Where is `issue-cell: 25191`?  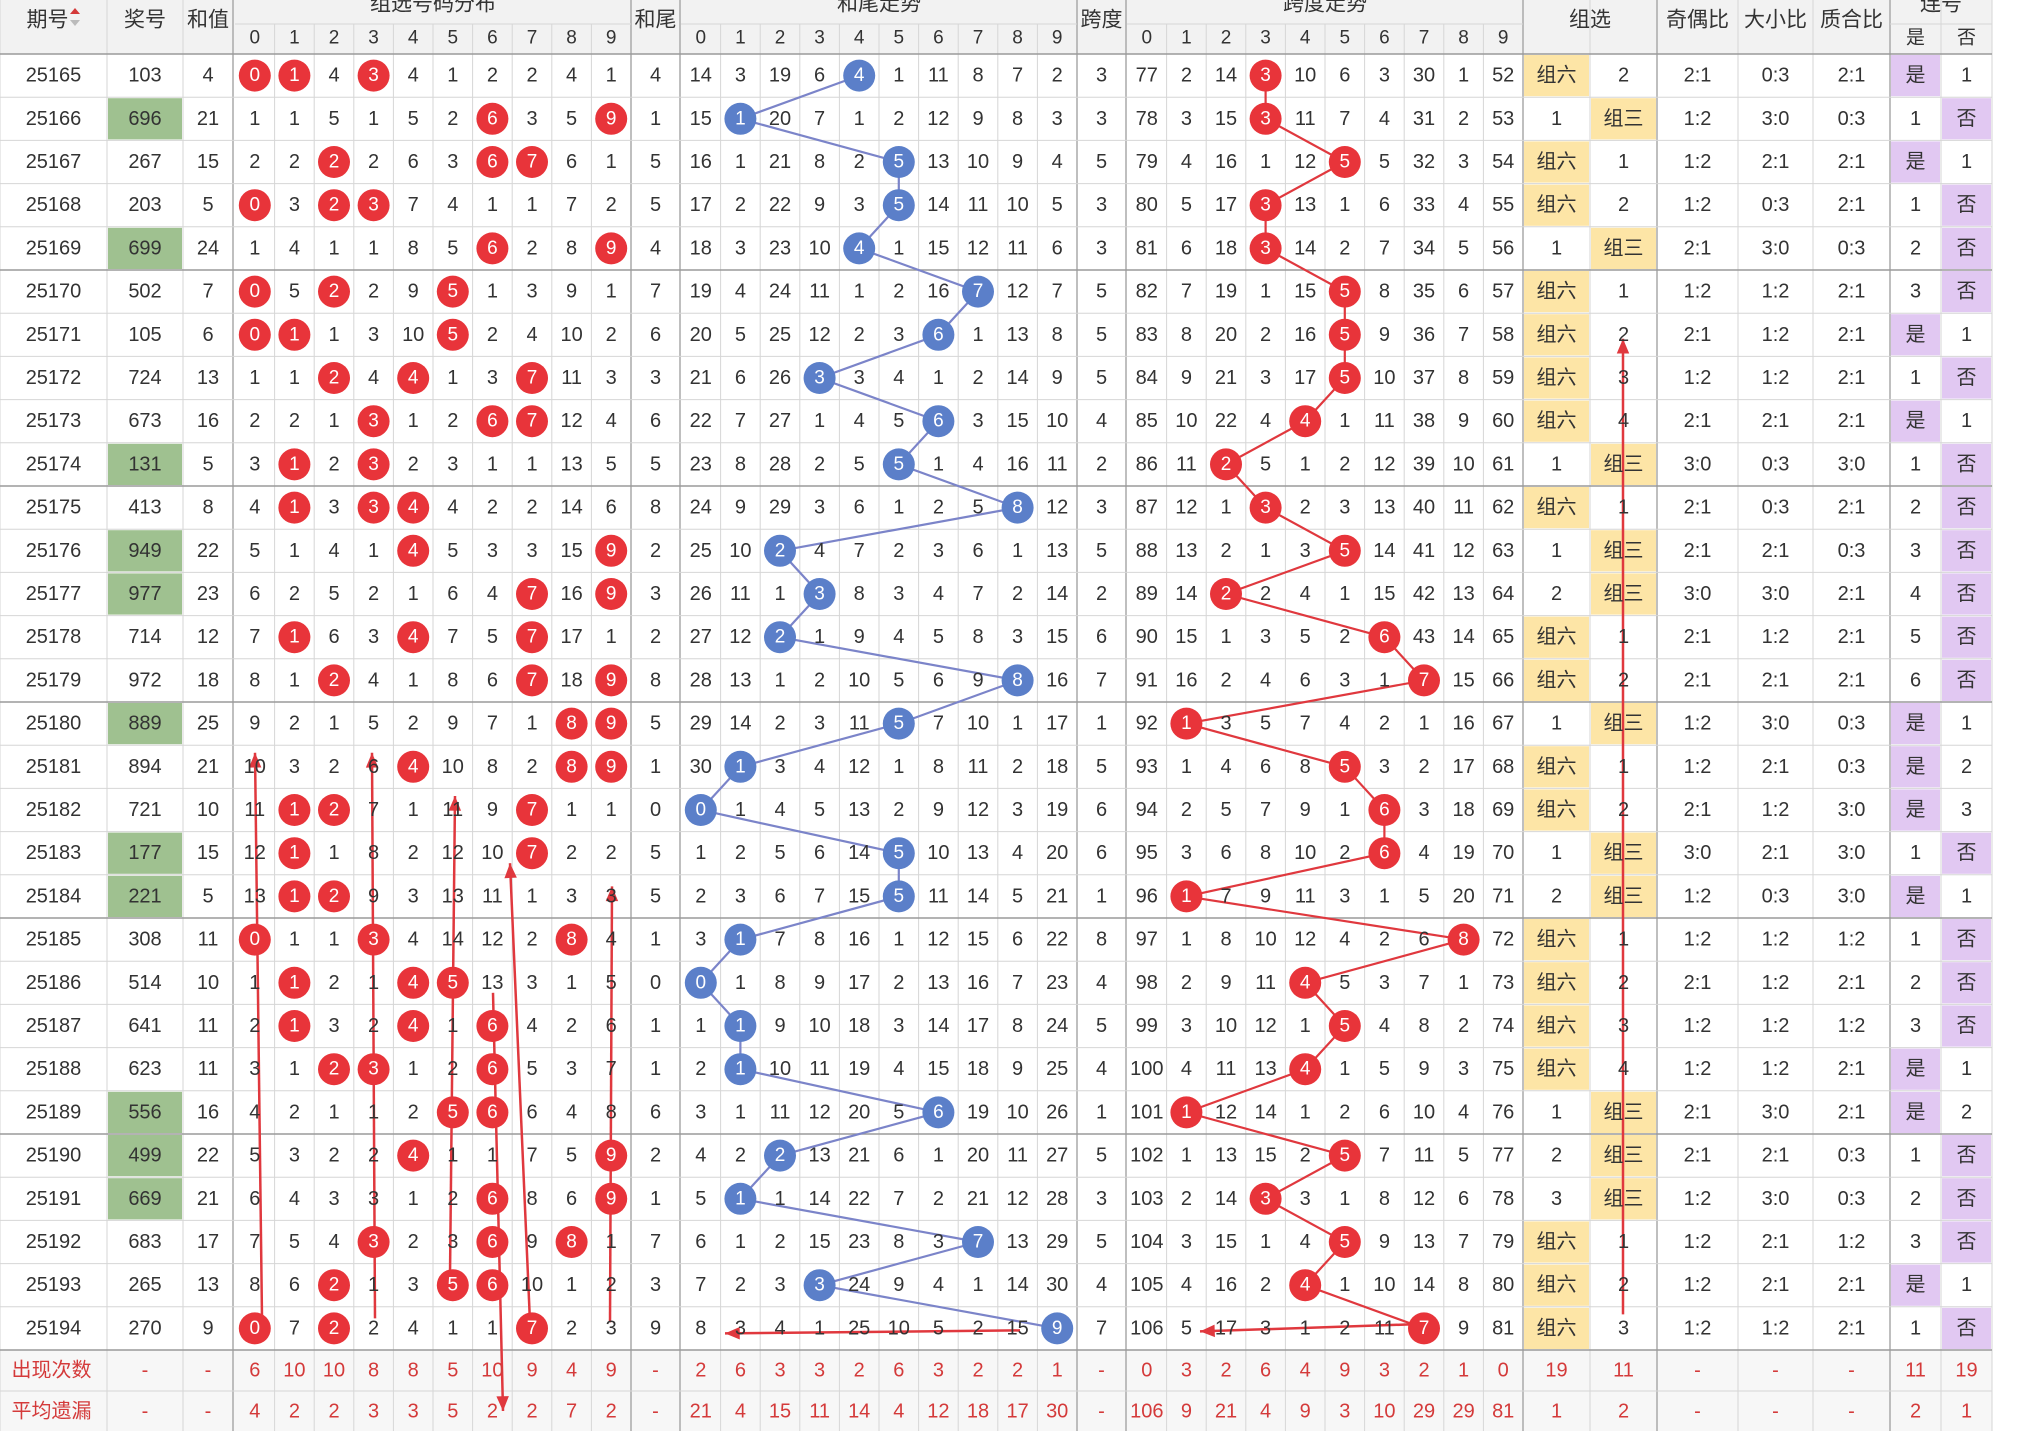
issue-cell: 25191 is located at coordinates (54, 1199).